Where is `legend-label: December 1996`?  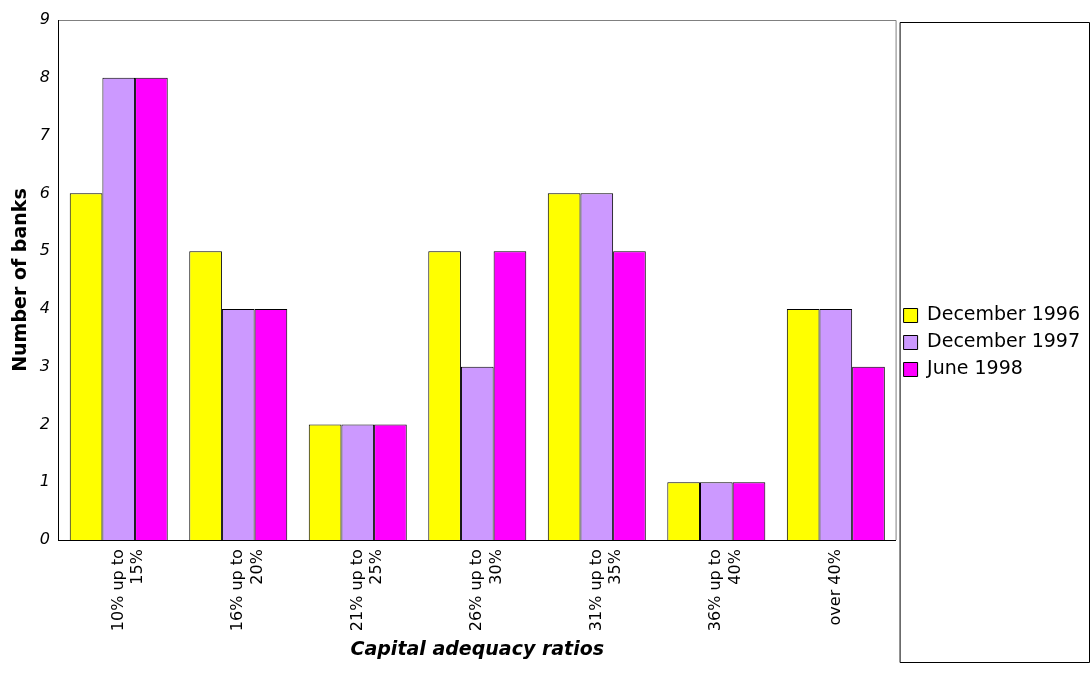 legend-label: December 1996 is located at coordinates (1003, 313).